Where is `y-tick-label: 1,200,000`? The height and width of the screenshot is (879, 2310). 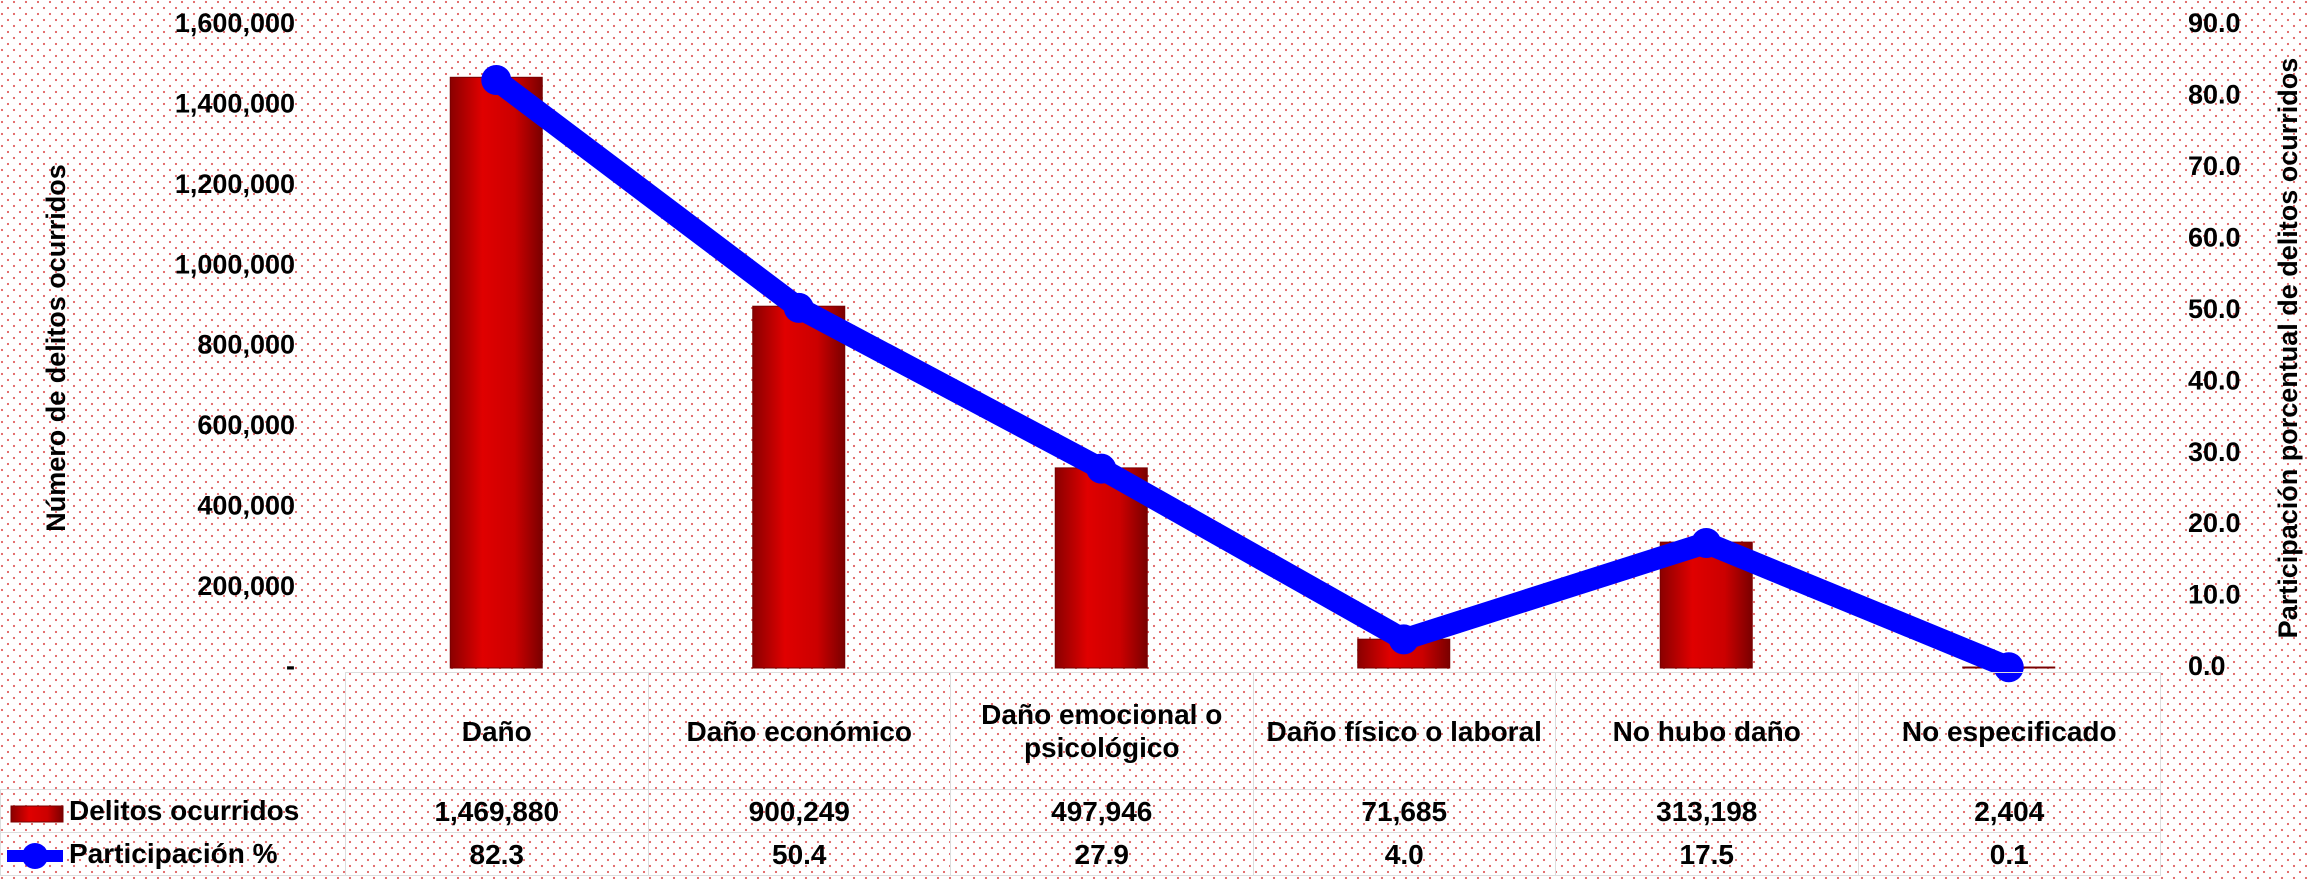
y-tick-label: 1,200,000 is located at coordinates (235, 184).